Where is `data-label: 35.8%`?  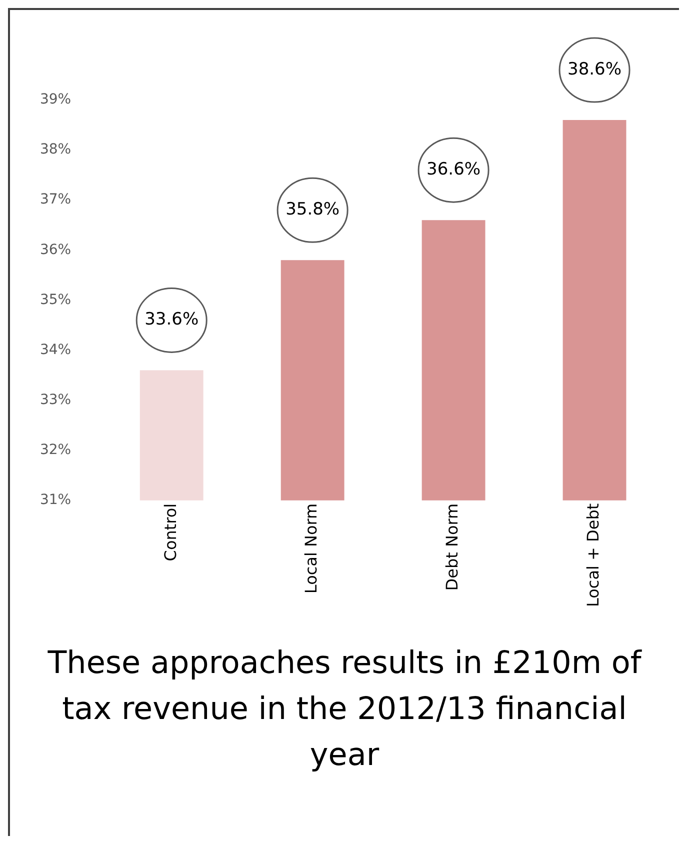
data-label: 35.8% is located at coordinates (313, 210).